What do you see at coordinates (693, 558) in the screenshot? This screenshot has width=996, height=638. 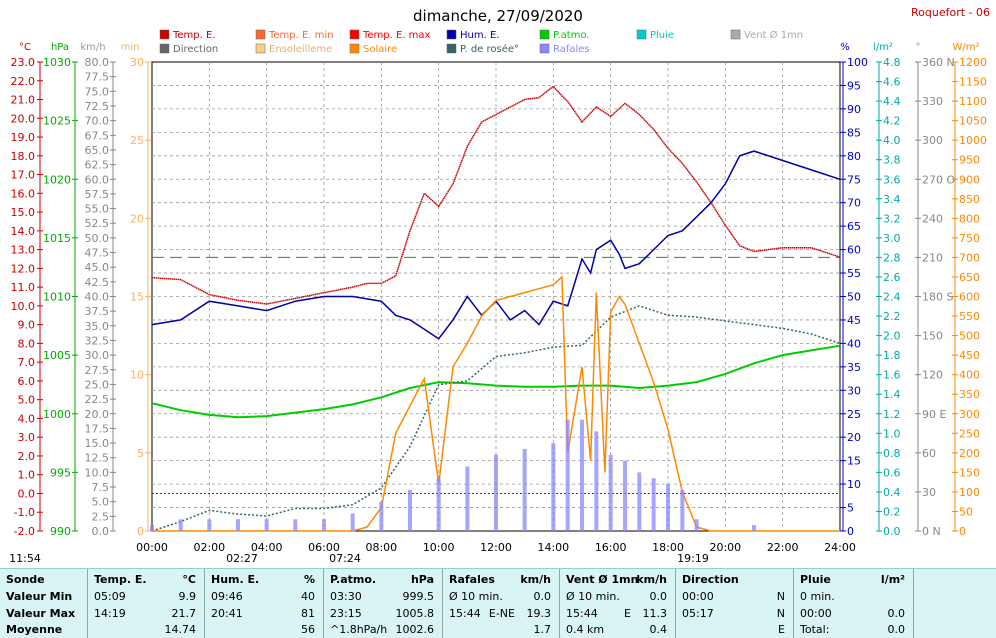 I see `sun-time-label: 19:19` at bounding box center [693, 558].